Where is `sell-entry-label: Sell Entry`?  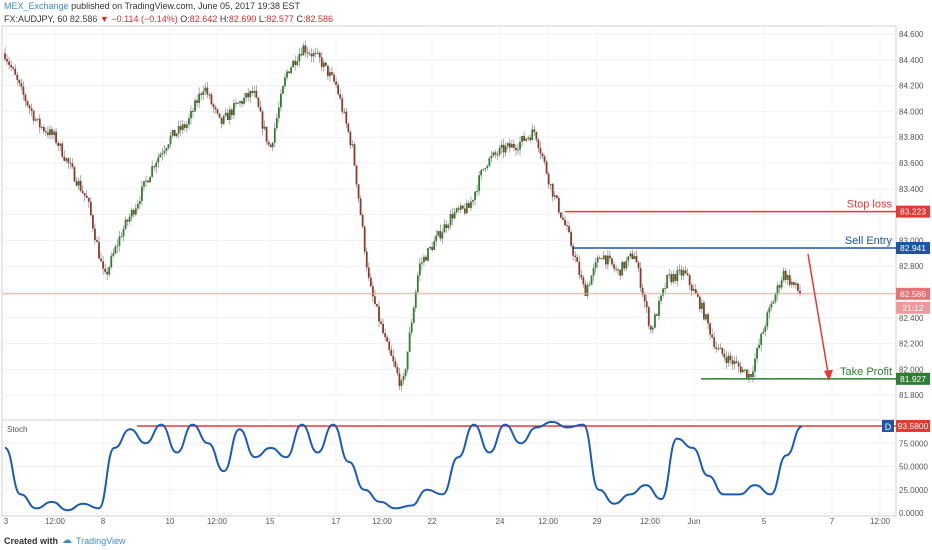
sell-entry-label: Sell Entry is located at coordinates (869, 241).